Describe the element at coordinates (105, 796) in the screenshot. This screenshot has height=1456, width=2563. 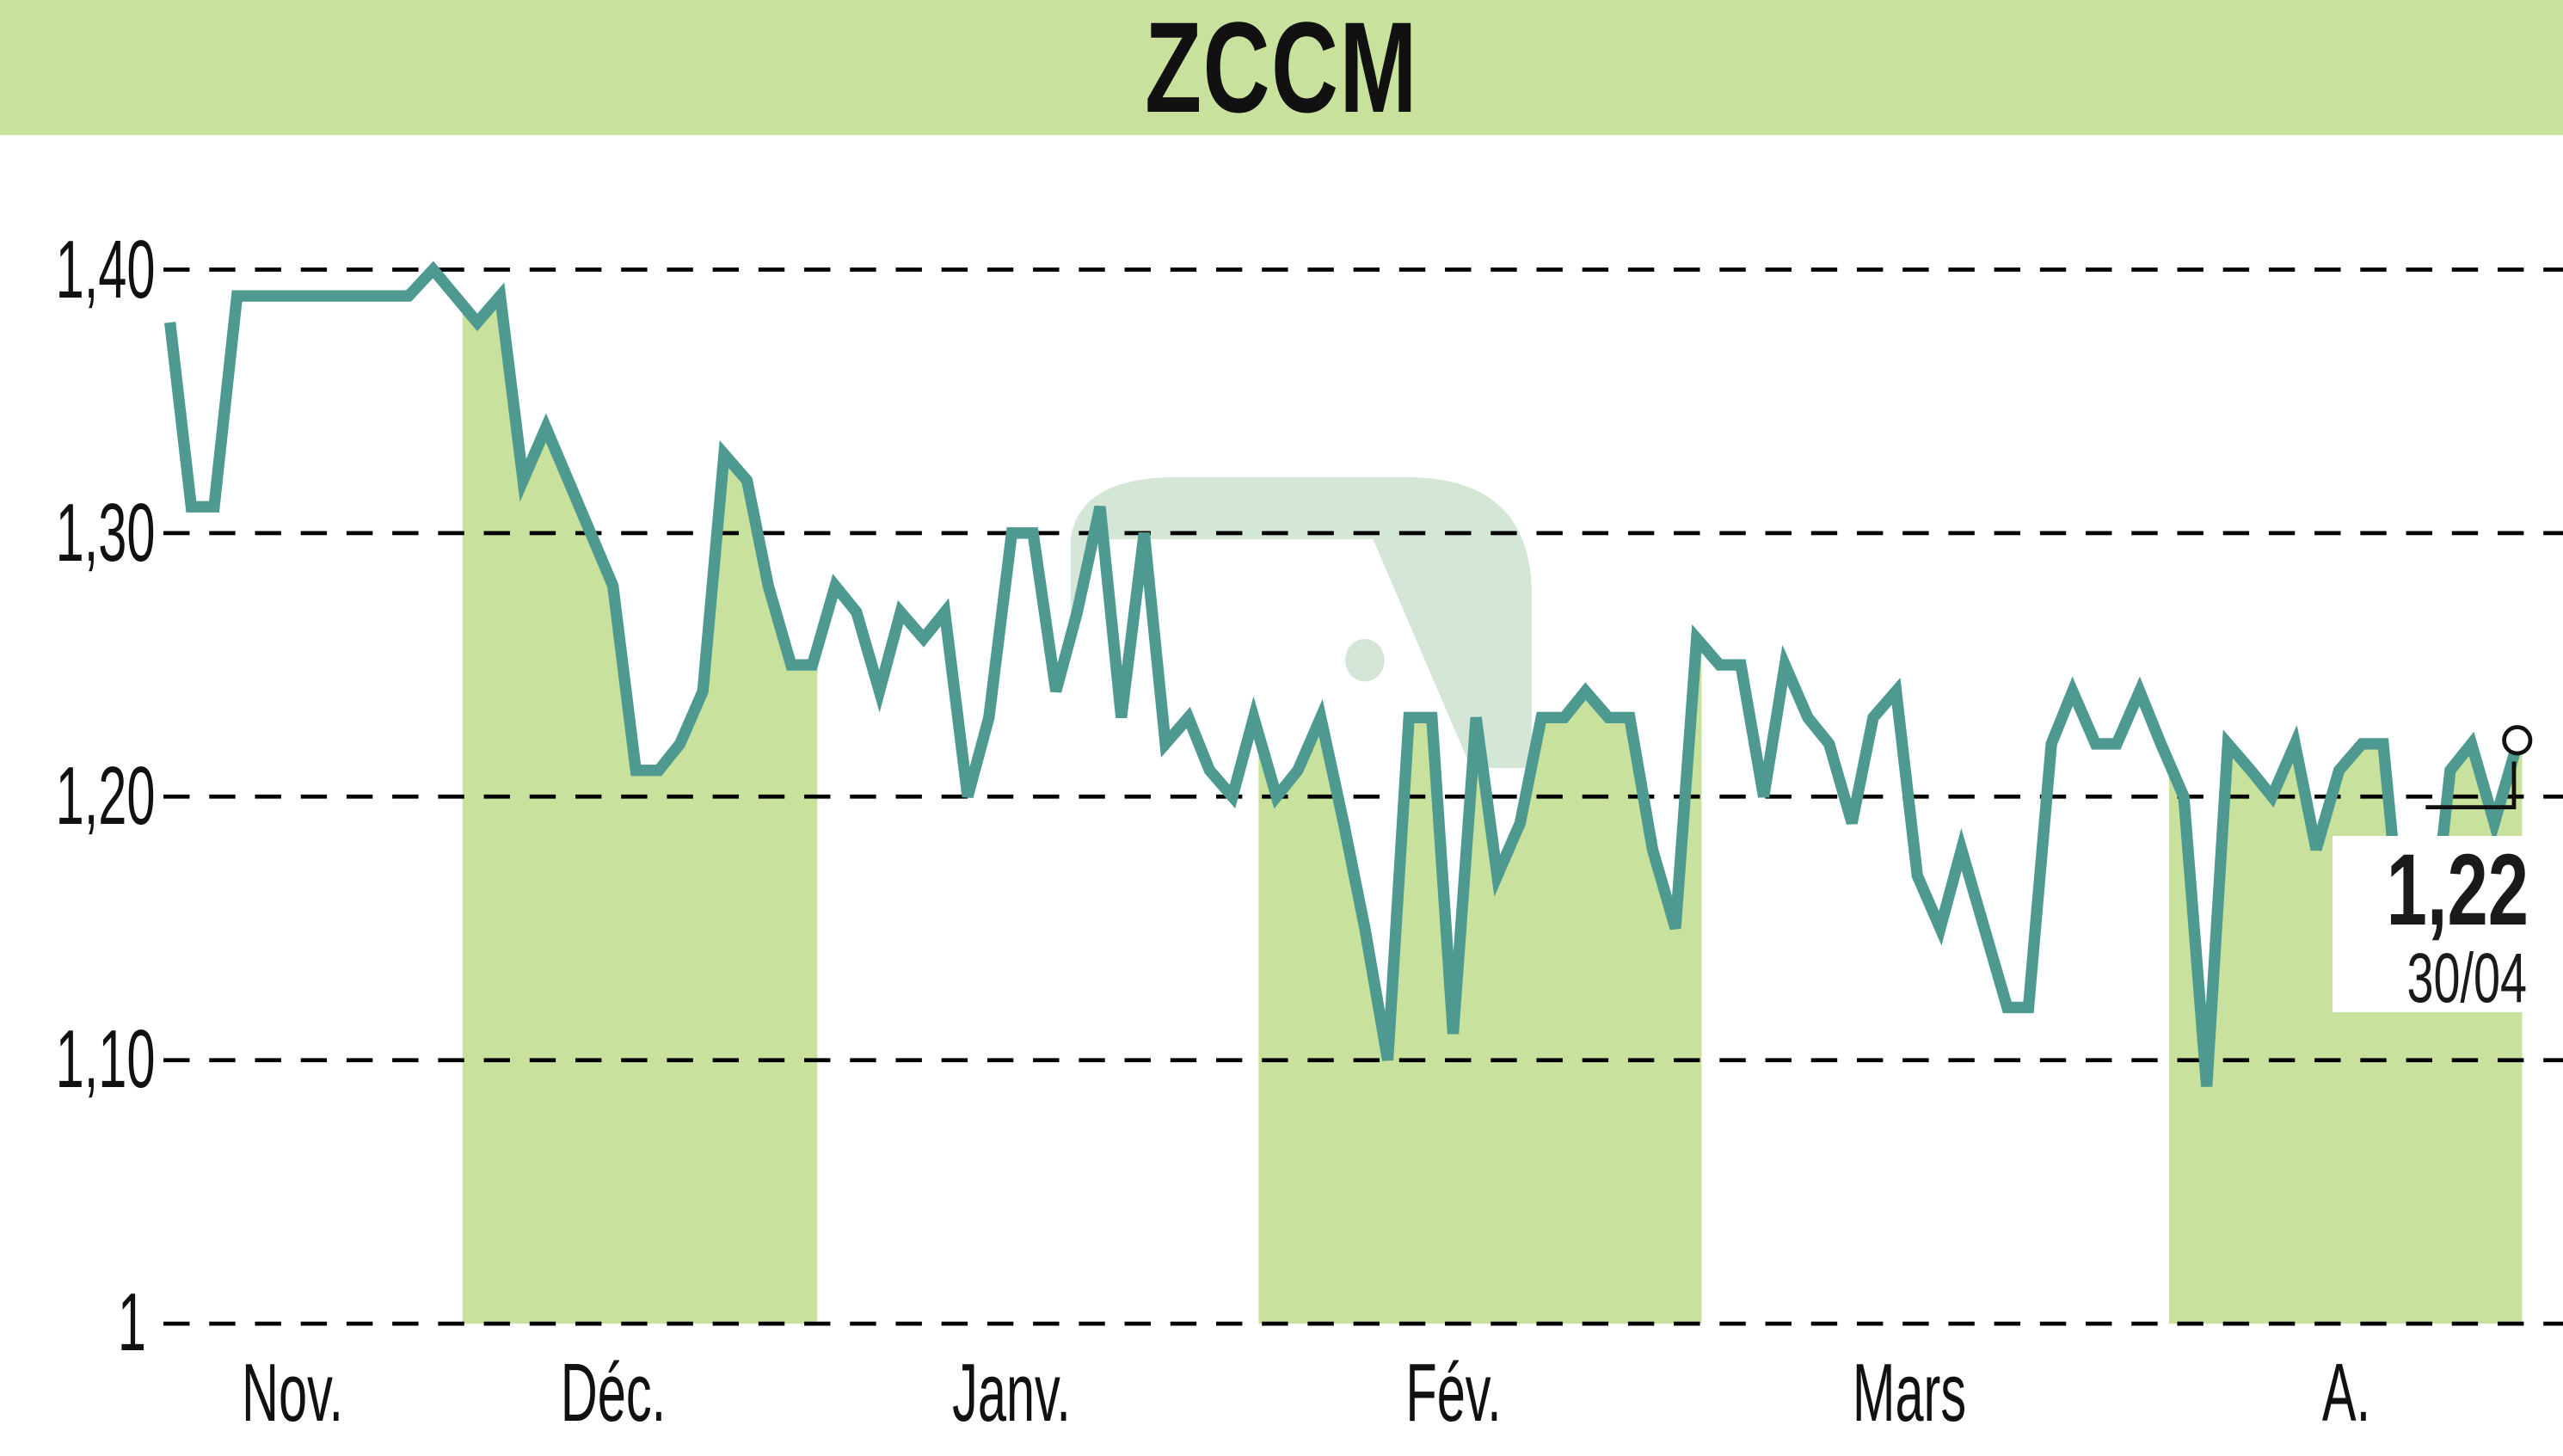
I see `y-tick-label: 1,20` at that location.